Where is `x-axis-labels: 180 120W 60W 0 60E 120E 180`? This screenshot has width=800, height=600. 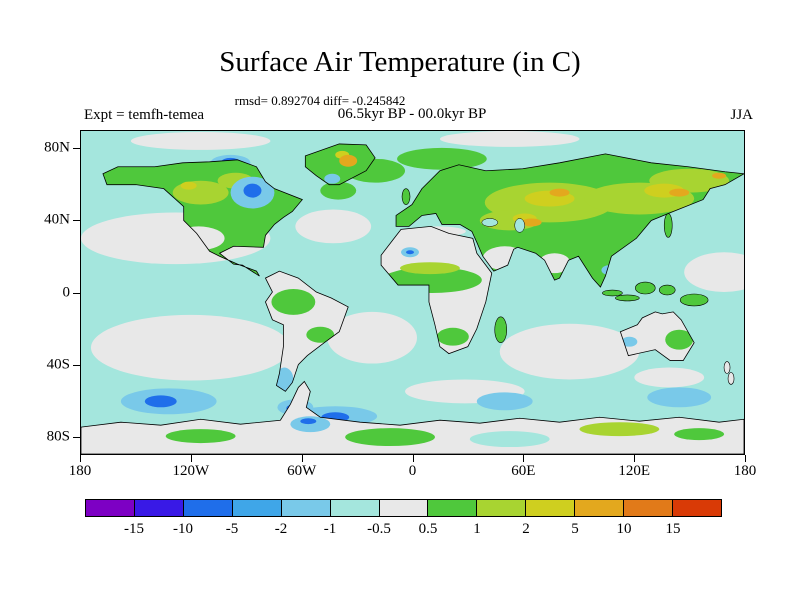
x-axis-labels: 180 120W 60W 0 60E 120E 180 is located at coordinates (413, 472).